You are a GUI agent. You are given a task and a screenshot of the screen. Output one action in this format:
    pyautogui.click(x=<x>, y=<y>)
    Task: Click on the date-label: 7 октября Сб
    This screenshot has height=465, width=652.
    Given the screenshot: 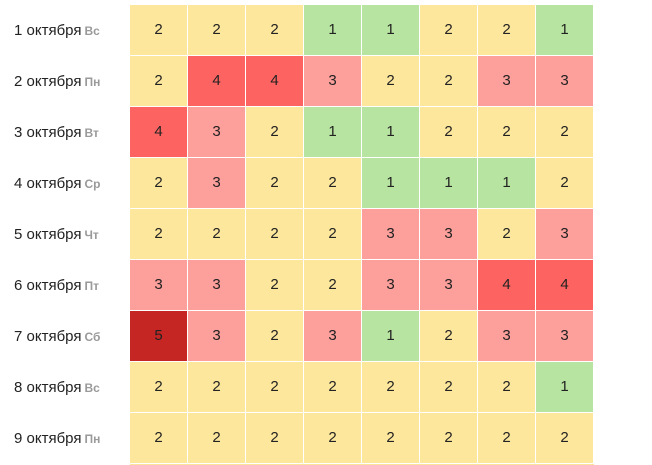 What is the action you would take?
    pyautogui.click(x=57, y=336)
    